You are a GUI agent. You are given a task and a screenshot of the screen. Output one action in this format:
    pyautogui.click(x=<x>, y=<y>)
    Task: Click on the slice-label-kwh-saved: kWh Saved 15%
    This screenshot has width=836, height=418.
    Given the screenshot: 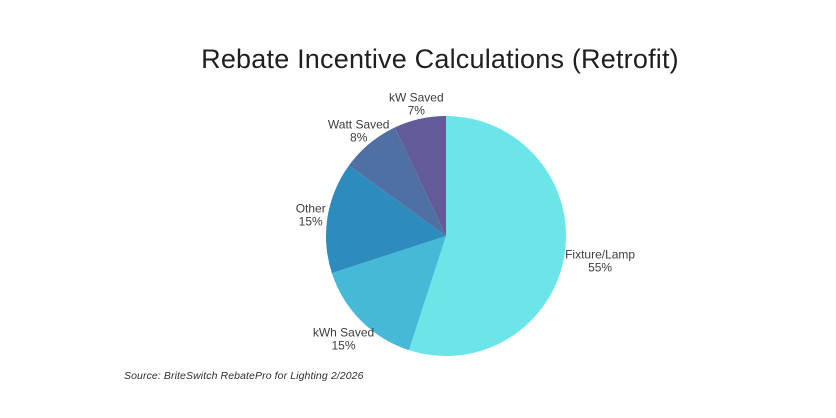 What is the action you would take?
    pyautogui.click(x=343, y=339)
    